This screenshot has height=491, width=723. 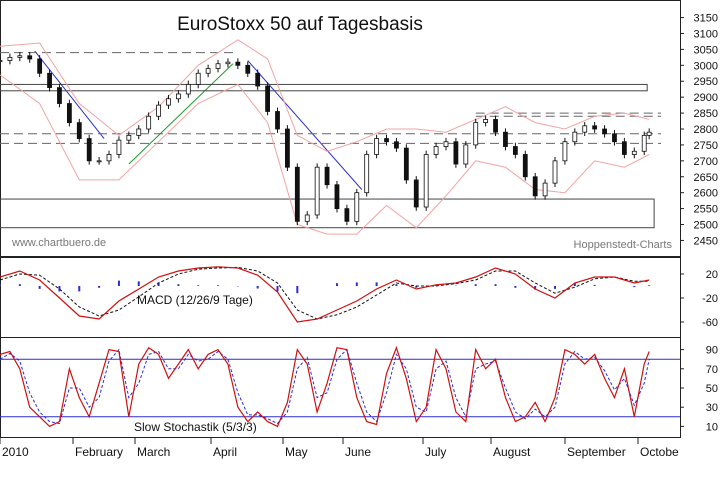 I want to click on stoch-label: Slow Stochastik (5/3/3), so click(x=195, y=427).